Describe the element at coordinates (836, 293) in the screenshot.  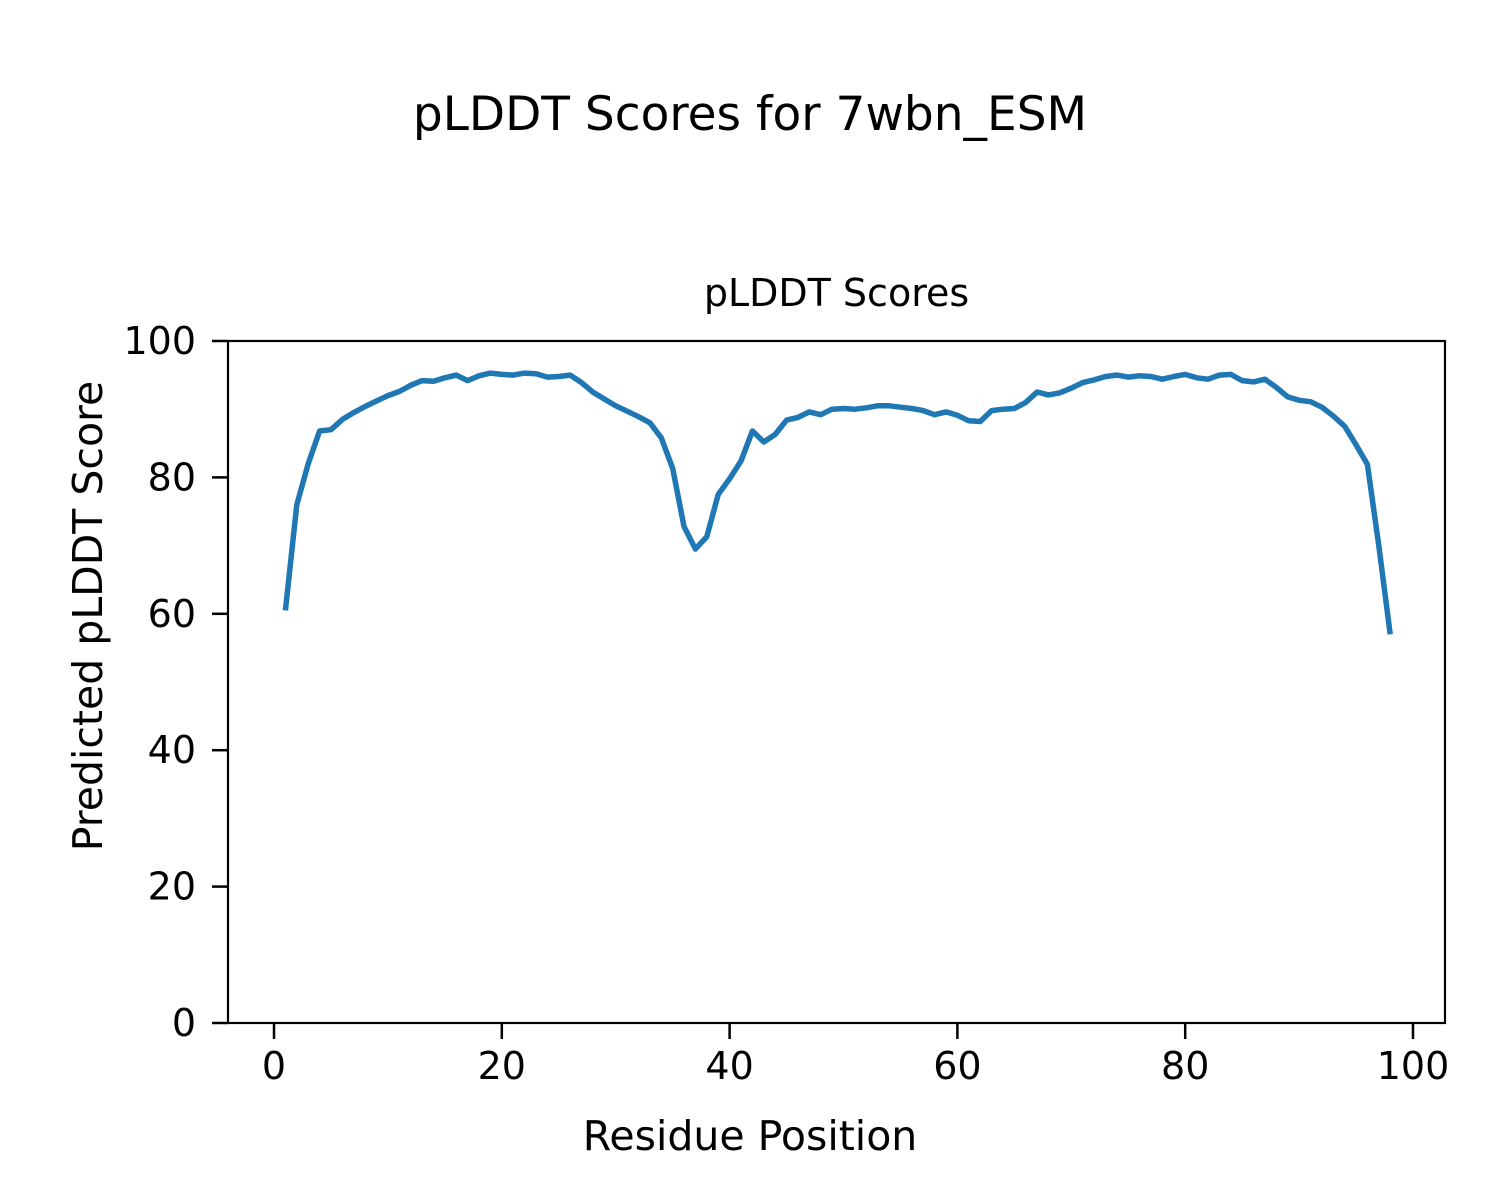
I see `axes-title: pLDDT Scores` at that location.